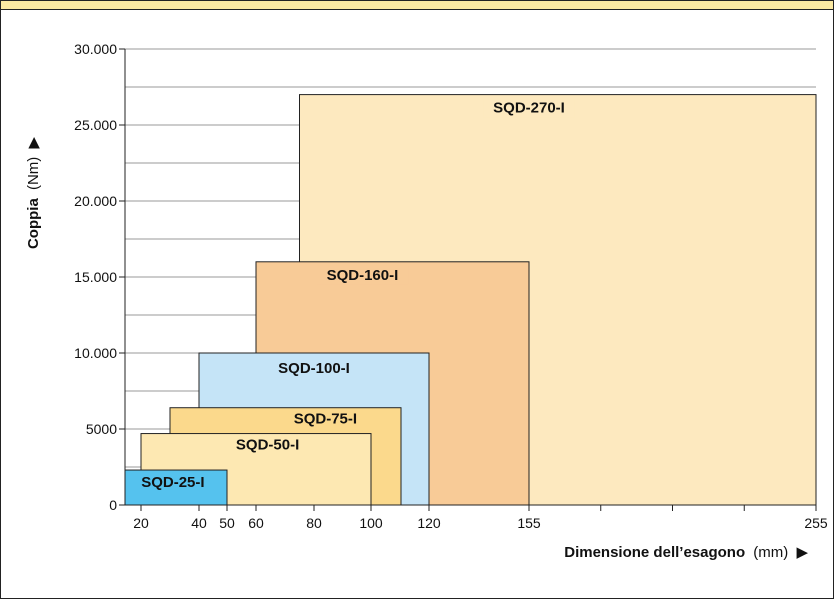 This screenshot has width=834, height=599. What do you see at coordinates (654, 552) in the screenshot?
I see `x-axis-title-bold: Dimensione dell’esagono` at bounding box center [654, 552].